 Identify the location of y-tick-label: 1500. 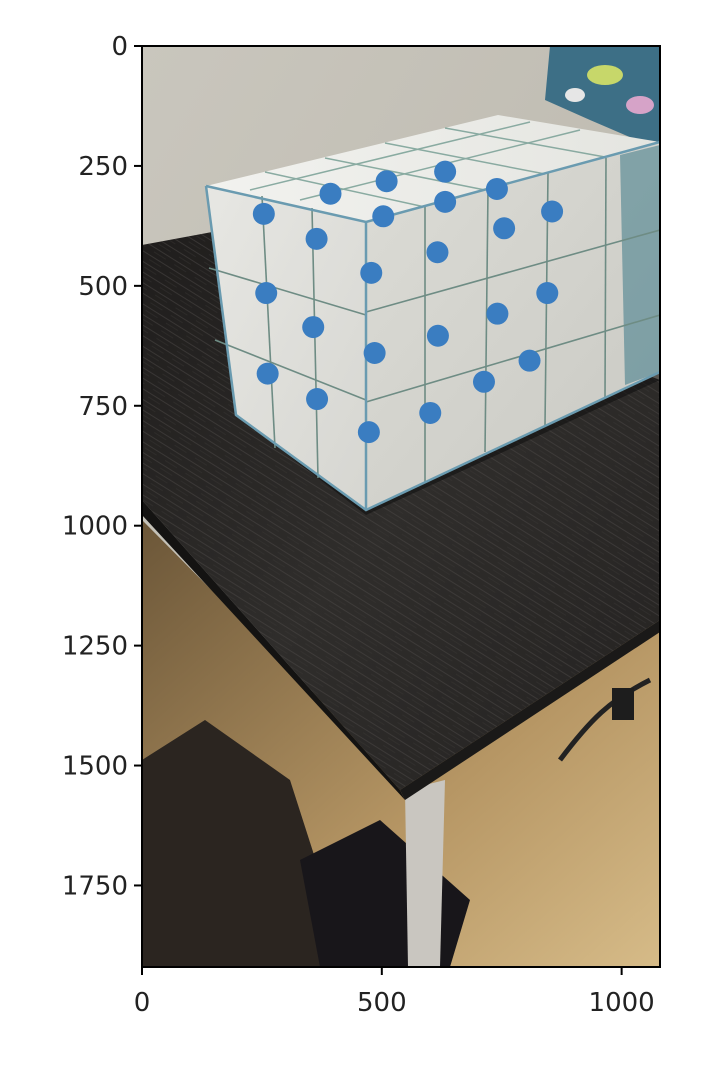
(95, 767).